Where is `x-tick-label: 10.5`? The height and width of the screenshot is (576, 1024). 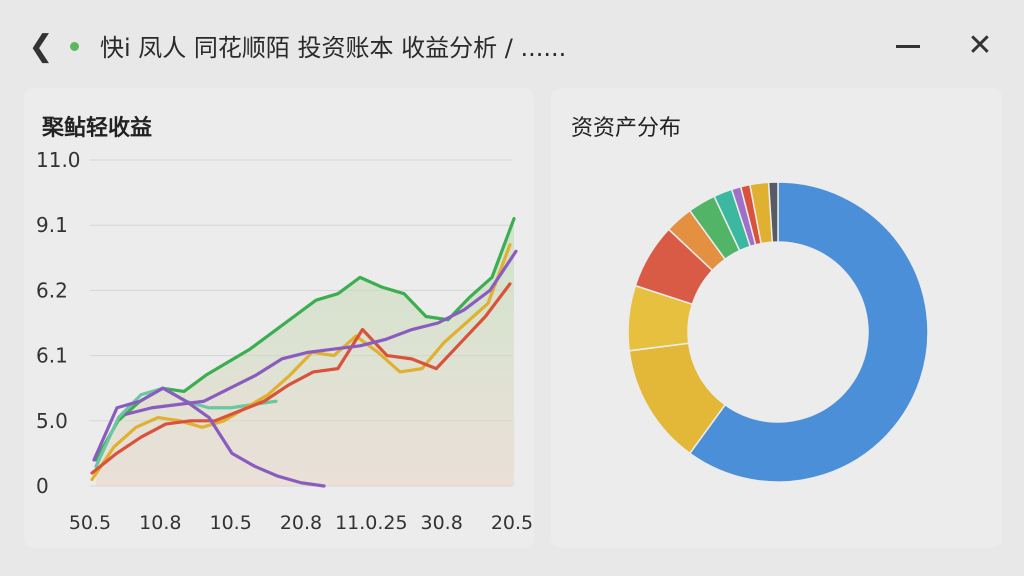
x-tick-label: 10.5 is located at coordinates (231, 523).